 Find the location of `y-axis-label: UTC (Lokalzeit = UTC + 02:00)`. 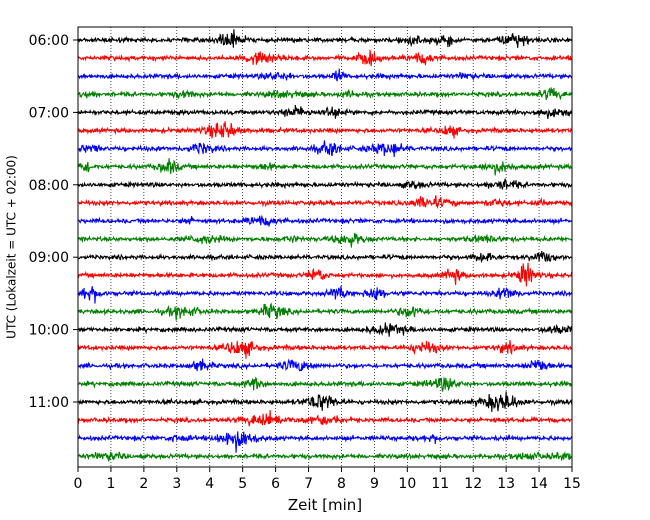

y-axis-label: UTC (Lokalzeit = UTC + 02:00) is located at coordinates (12, 247).